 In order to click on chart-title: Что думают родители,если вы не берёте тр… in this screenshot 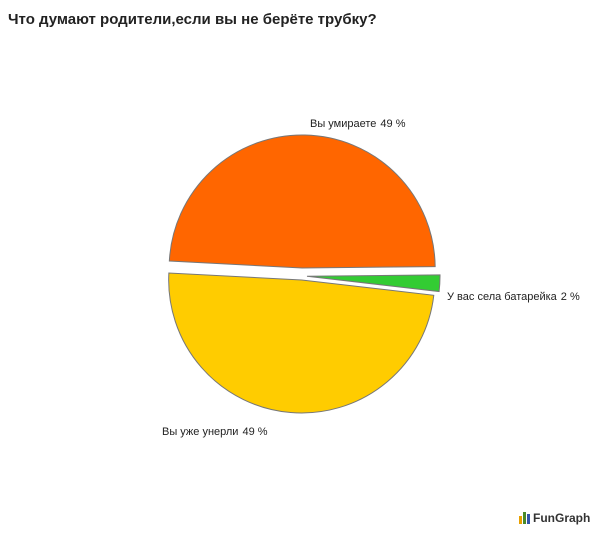, I will do `click(192, 19)`.